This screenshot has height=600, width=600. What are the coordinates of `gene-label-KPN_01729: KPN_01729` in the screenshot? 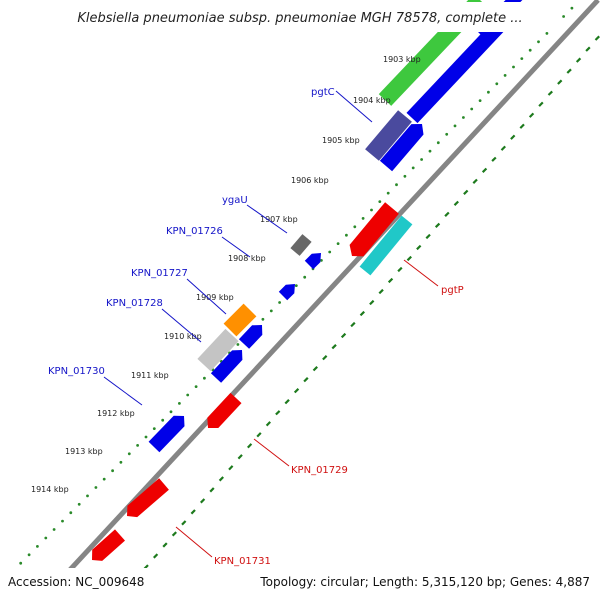 It's located at (319, 470).